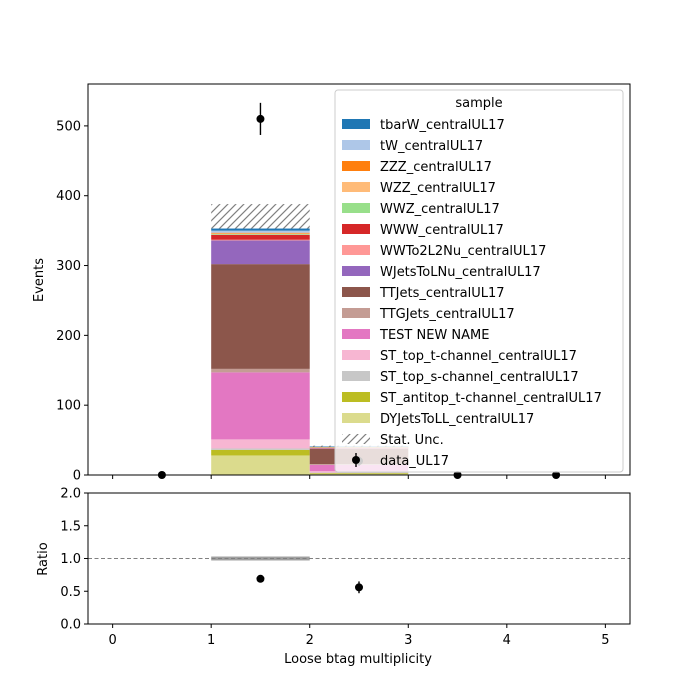  Describe the element at coordinates (309, 584) in the screenshot. I see `ratio-points` at that location.